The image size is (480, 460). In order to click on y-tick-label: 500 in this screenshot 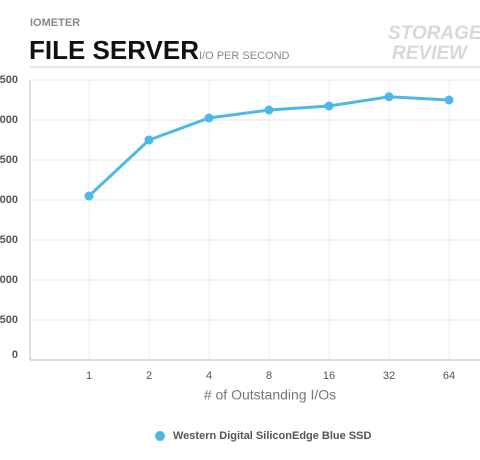, I will do `click(9, 320)`.